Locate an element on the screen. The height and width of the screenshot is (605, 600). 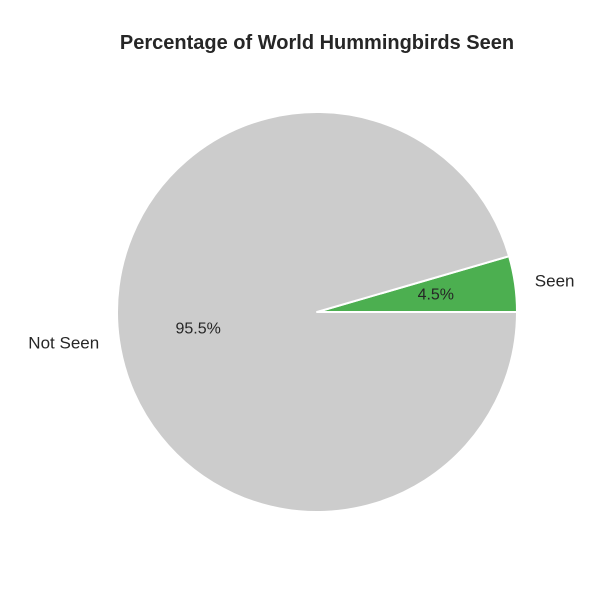
pie-category-label-not-seen: Not Seen is located at coordinates (63, 342).